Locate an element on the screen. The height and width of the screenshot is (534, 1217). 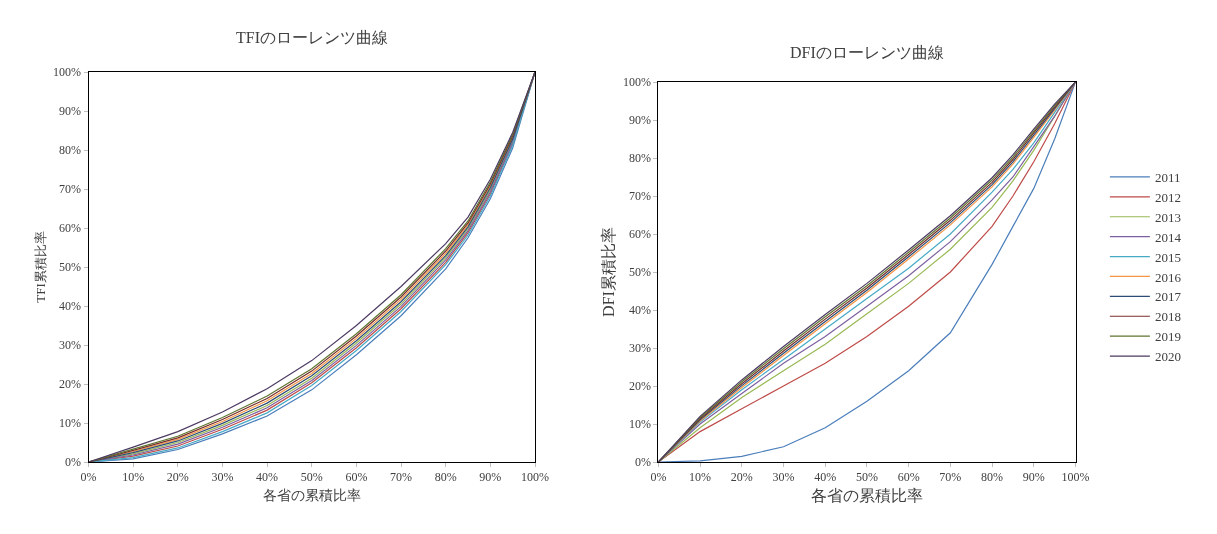
legend-label: 2019 is located at coordinates (1167, 337).